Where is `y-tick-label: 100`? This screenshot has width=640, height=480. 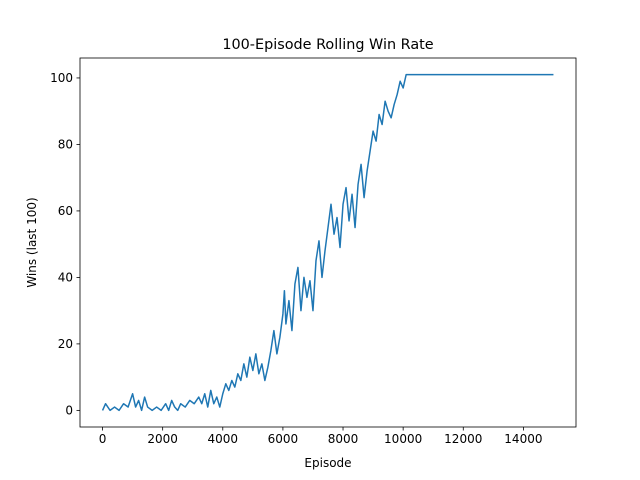
y-tick-label: 100 is located at coordinates (61, 78).